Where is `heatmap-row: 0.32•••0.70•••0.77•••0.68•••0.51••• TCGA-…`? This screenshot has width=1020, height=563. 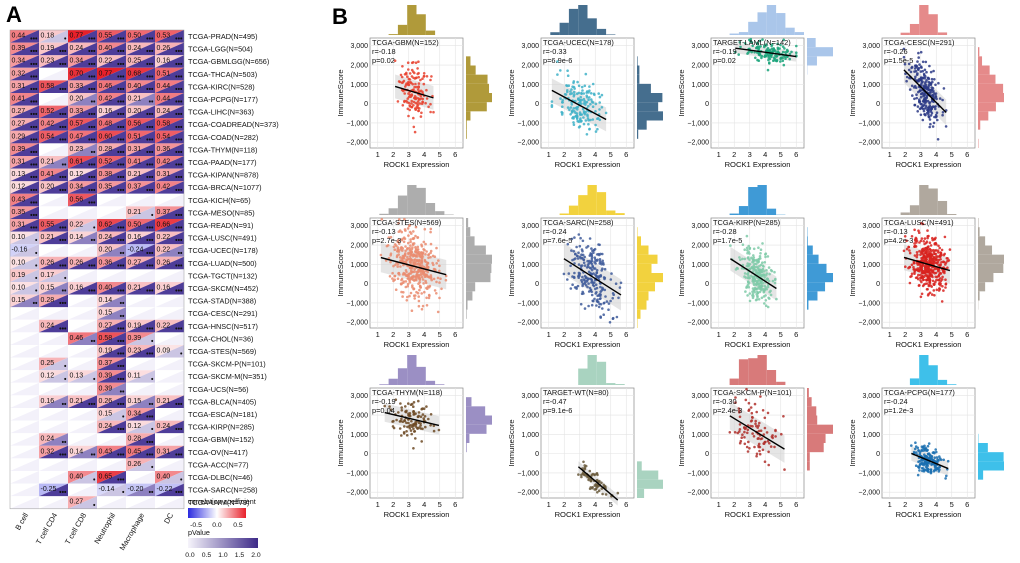
heatmap-row: 0.32•••0.70•••0.77•••0.68•••0.51••• TCGA-… is located at coordinates (133, 74).